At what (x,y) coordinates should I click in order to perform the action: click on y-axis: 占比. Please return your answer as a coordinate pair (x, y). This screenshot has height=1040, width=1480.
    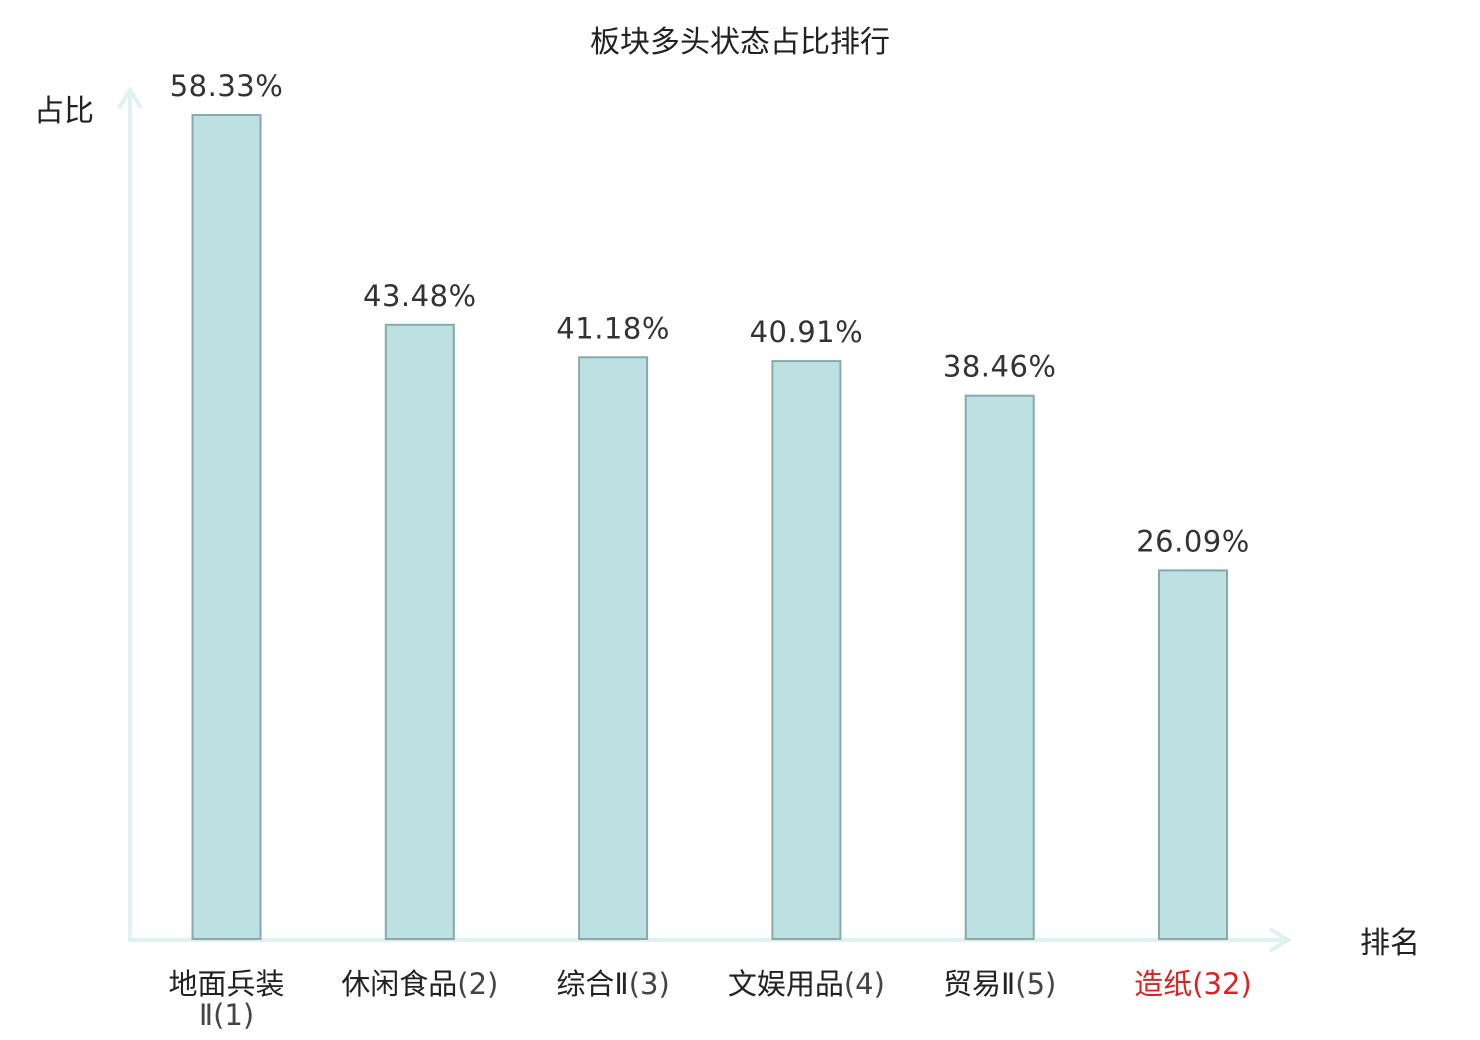
    Looking at the image, I should click on (88, 513).